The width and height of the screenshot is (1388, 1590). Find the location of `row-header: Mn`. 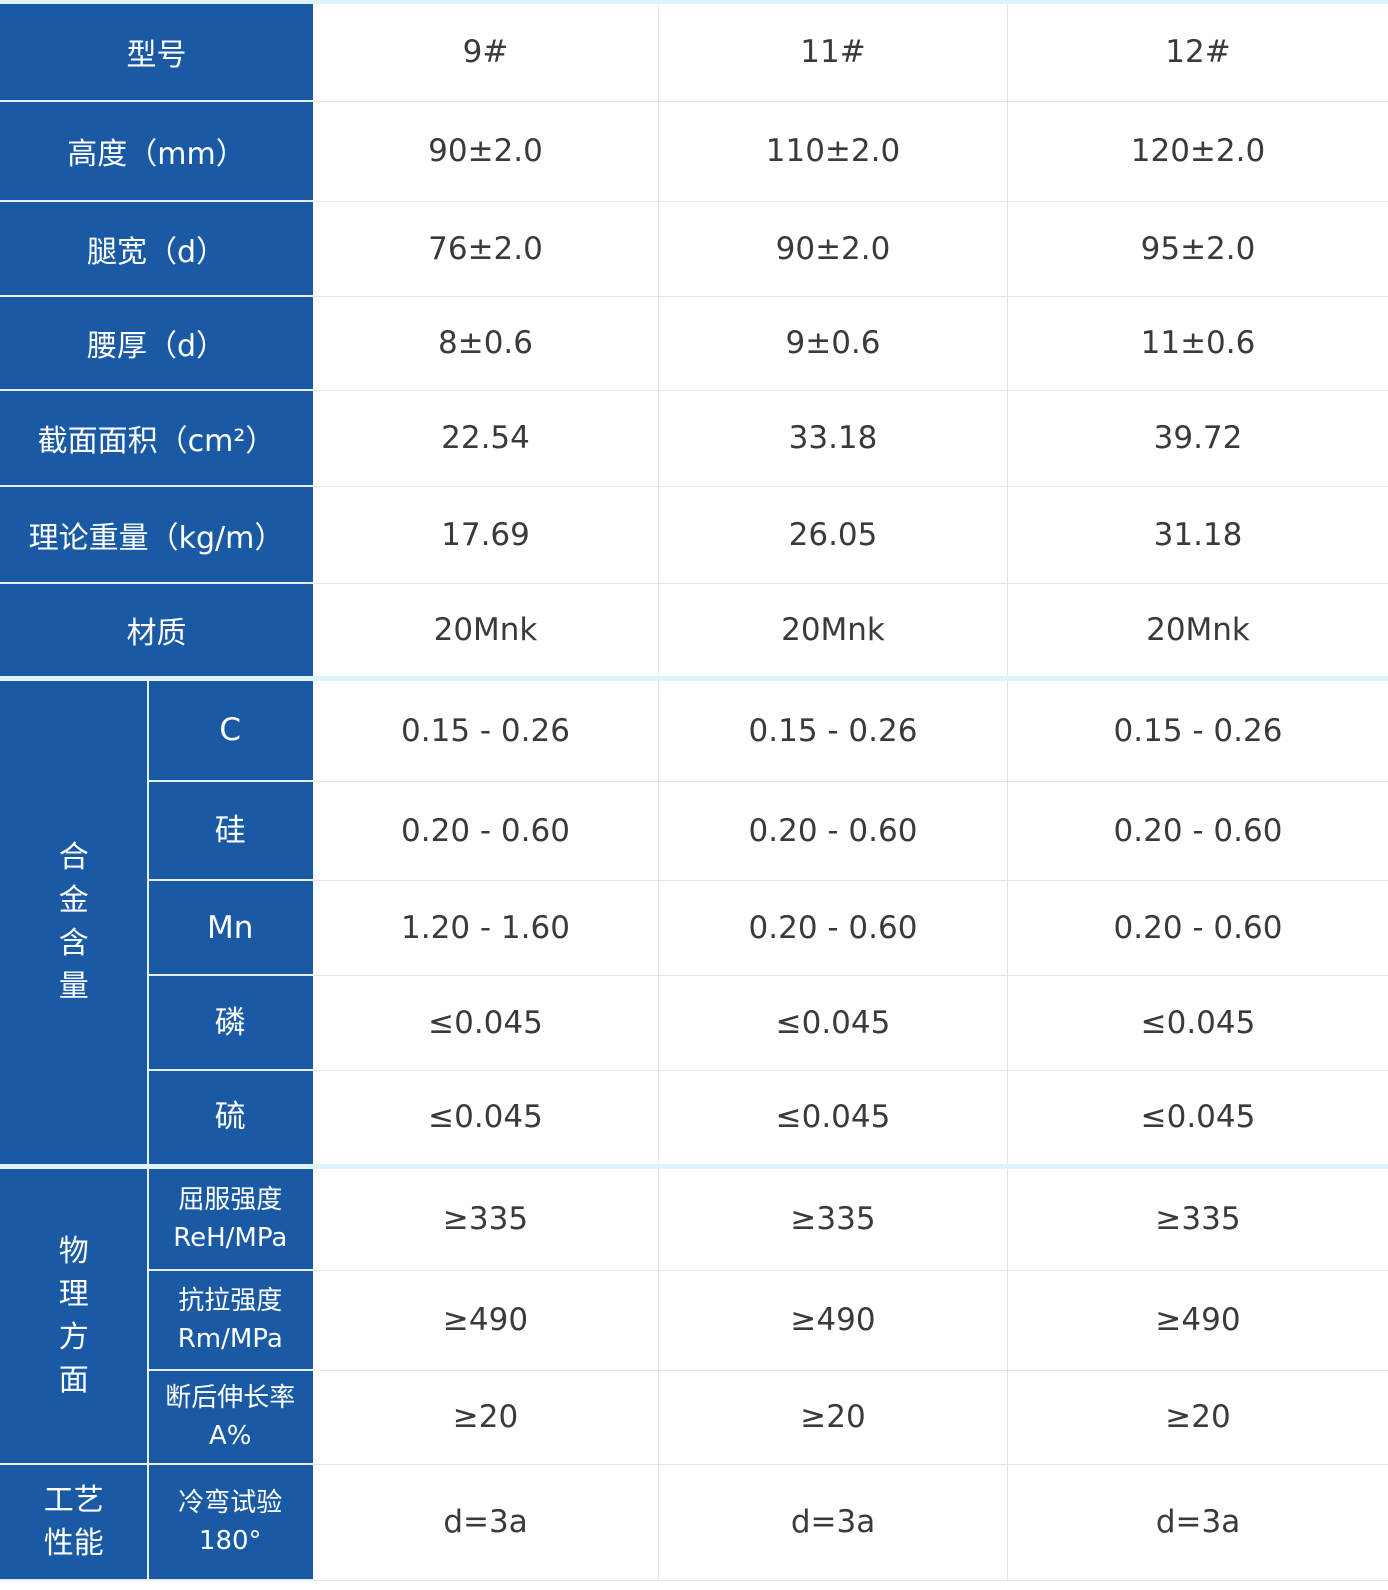

row-header: Mn is located at coordinates (229, 927).